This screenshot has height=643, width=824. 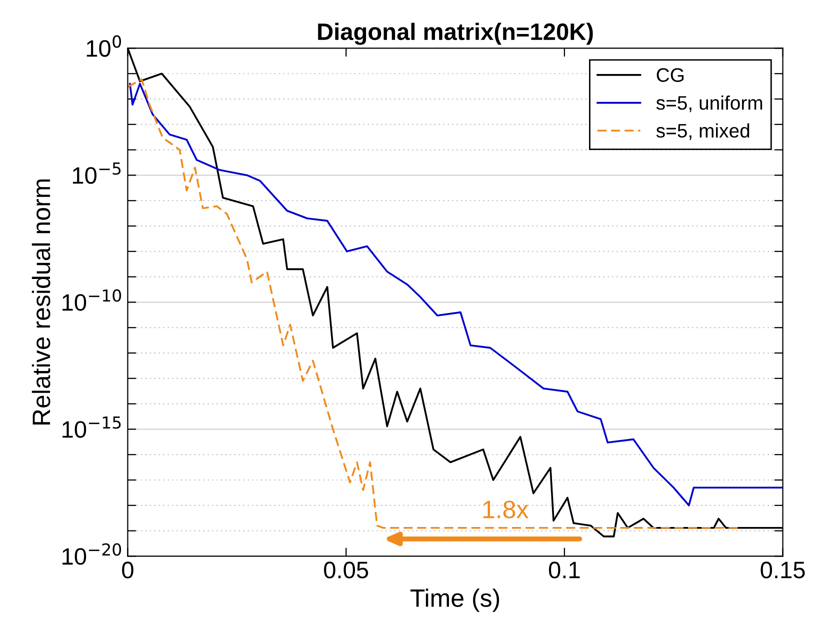 I want to click on legend-label: s=5, uniform, so click(x=709, y=104).